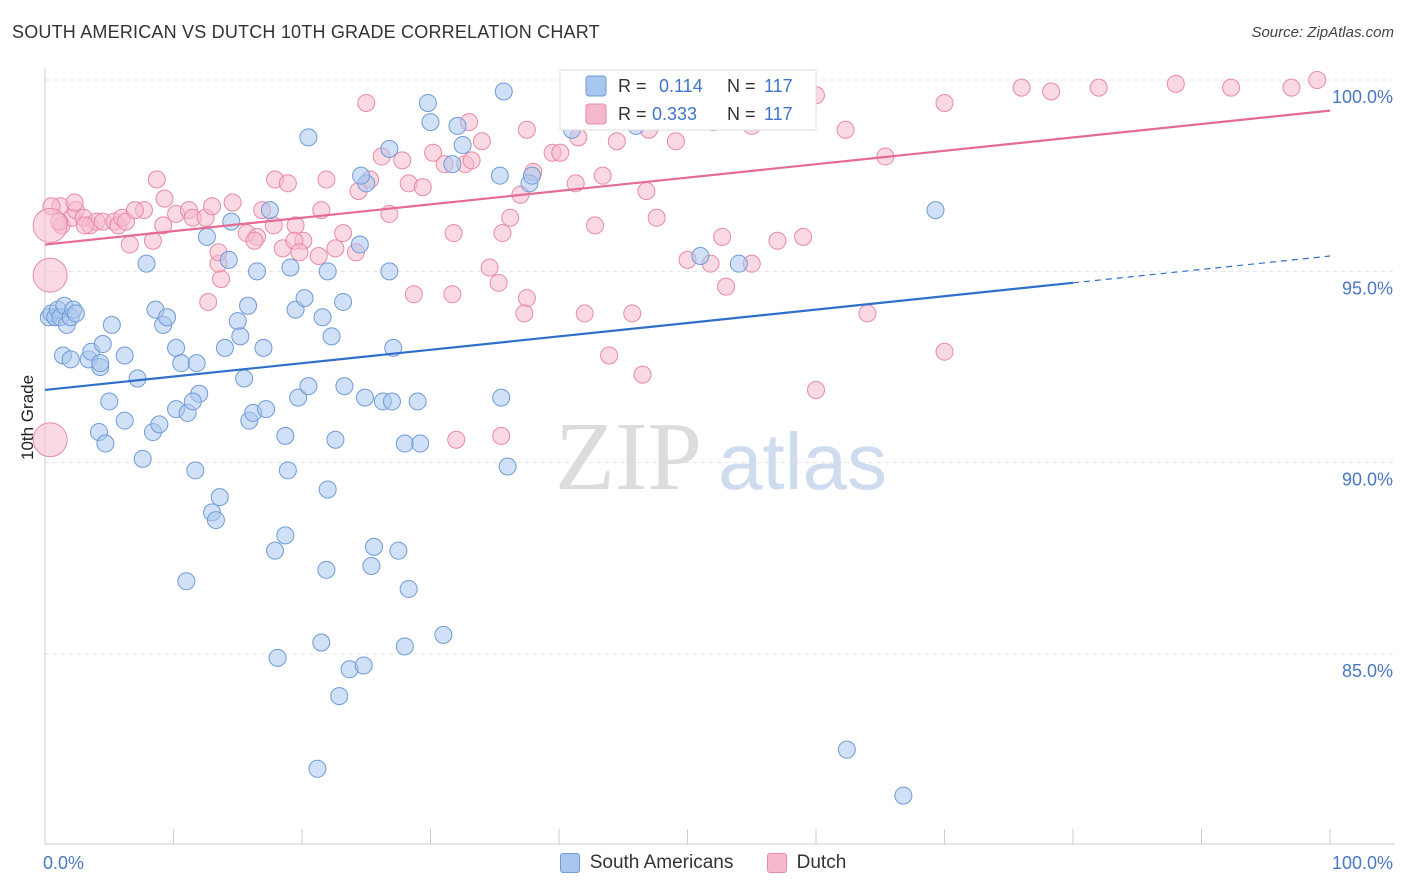 The width and height of the screenshot is (1406, 892). What do you see at coordinates (778, 86) in the screenshot?
I see `legend-n-value-blue: 117` at bounding box center [778, 86].